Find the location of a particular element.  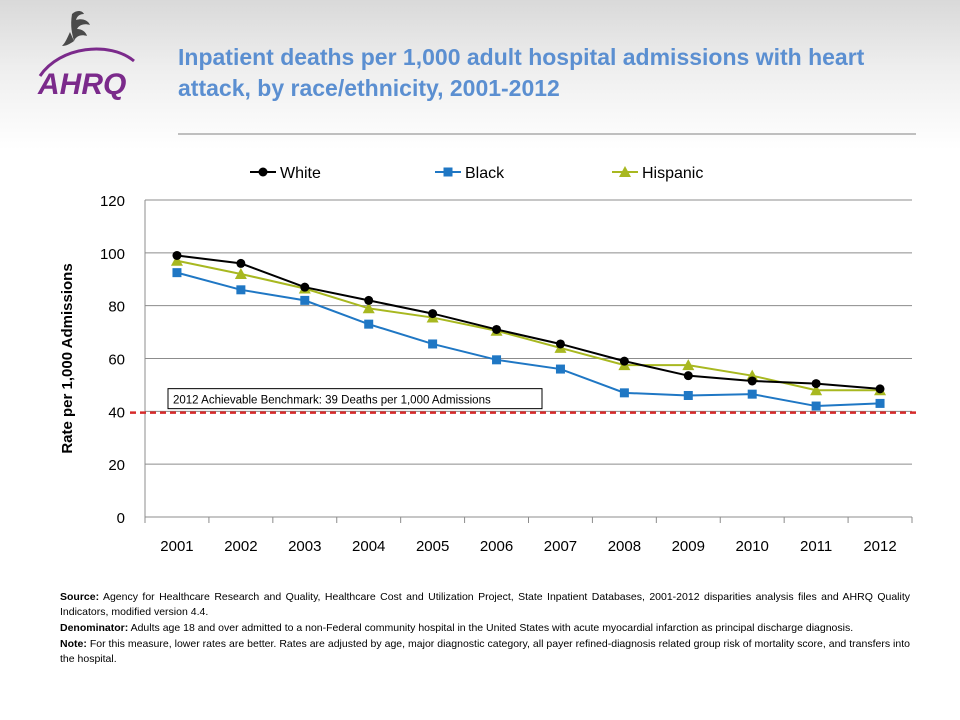

y-tick-label: 60 is located at coordinates (116, 360).